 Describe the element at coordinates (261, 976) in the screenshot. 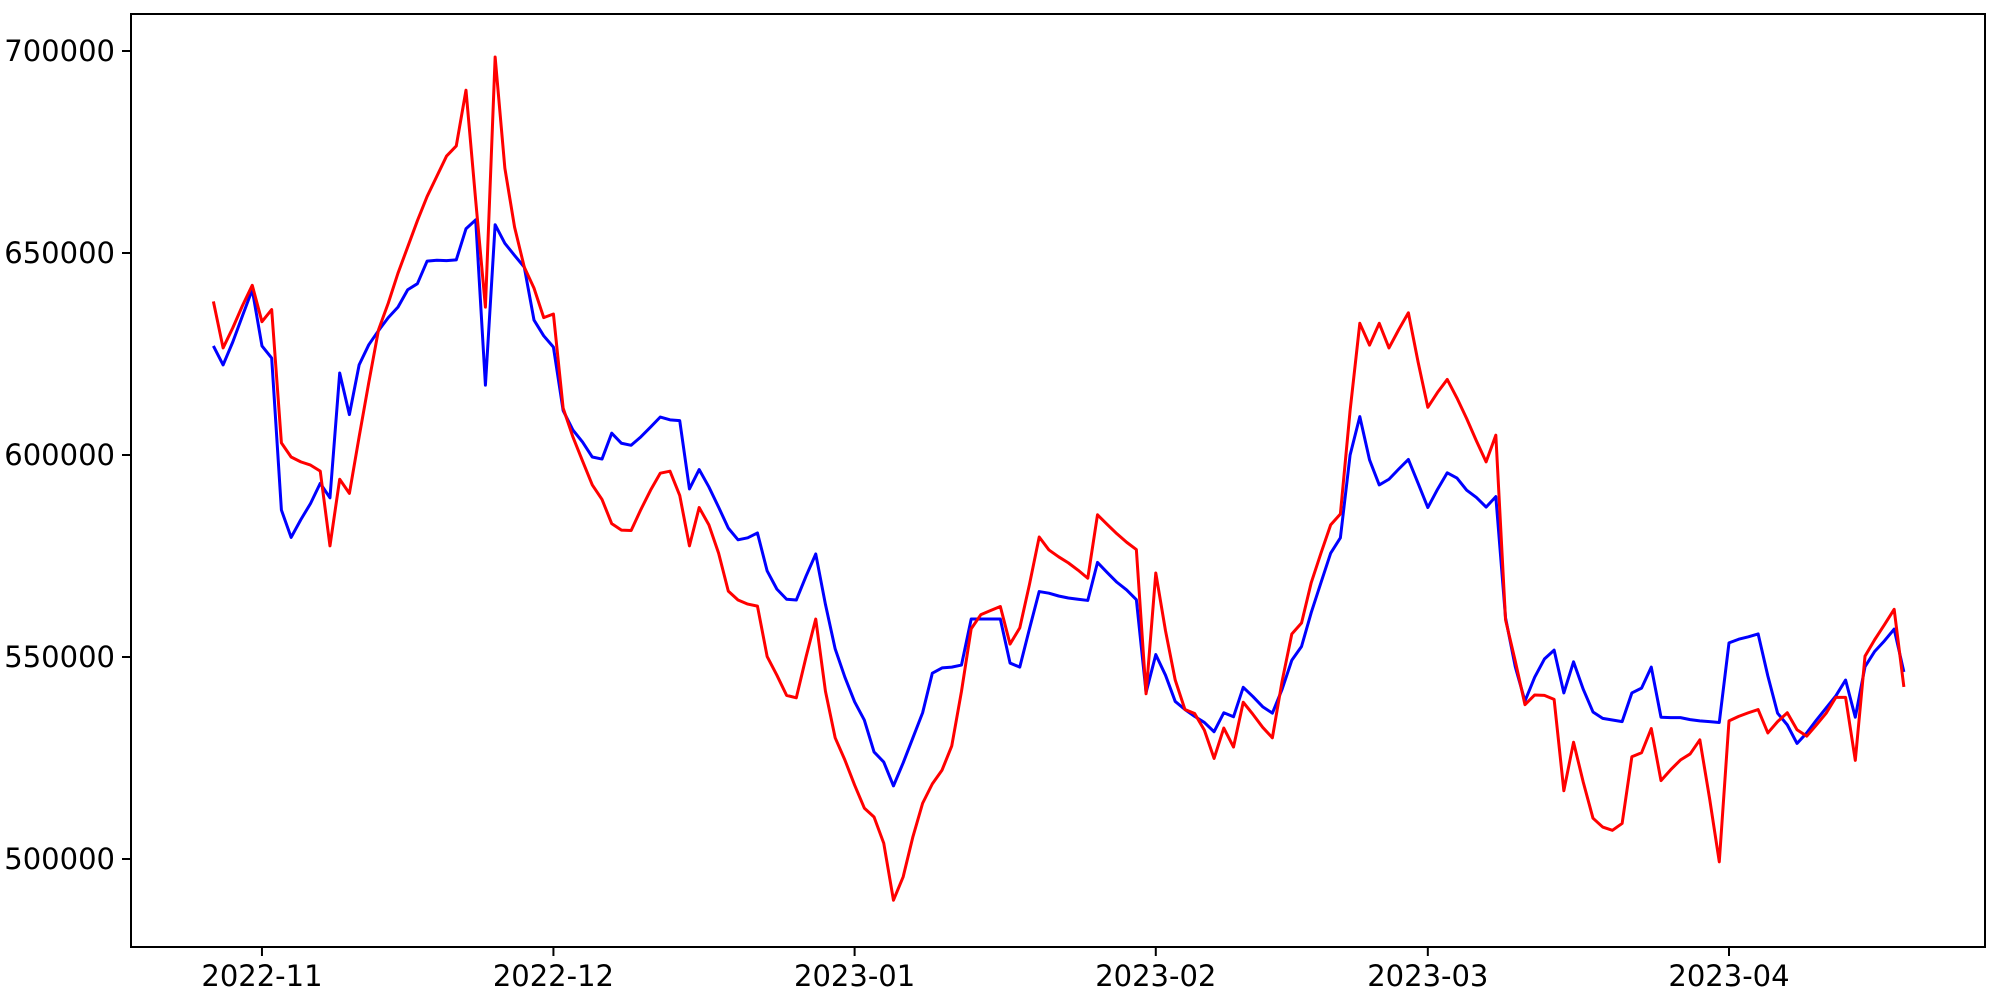

I see `x-tick-label: 2022-11` at that location.